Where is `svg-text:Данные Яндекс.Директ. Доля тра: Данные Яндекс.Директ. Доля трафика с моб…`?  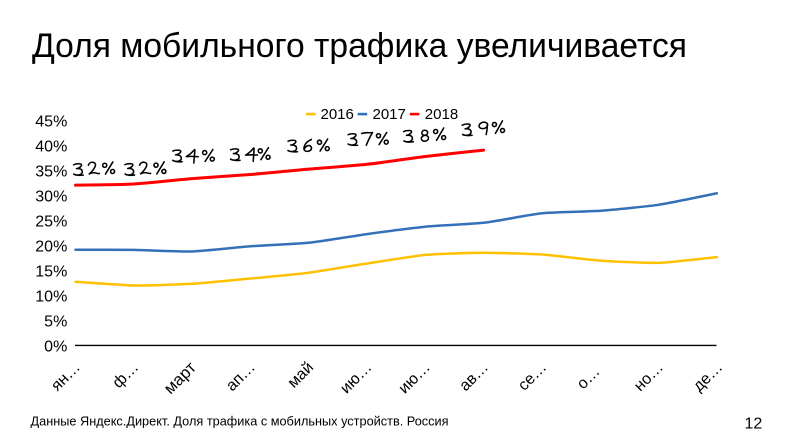 svg-text:Данные Яндекс.Директ. Доля тра: Данные Яндекс.Директ. Доля трафика с моб… is located at coordinates (240, 421).